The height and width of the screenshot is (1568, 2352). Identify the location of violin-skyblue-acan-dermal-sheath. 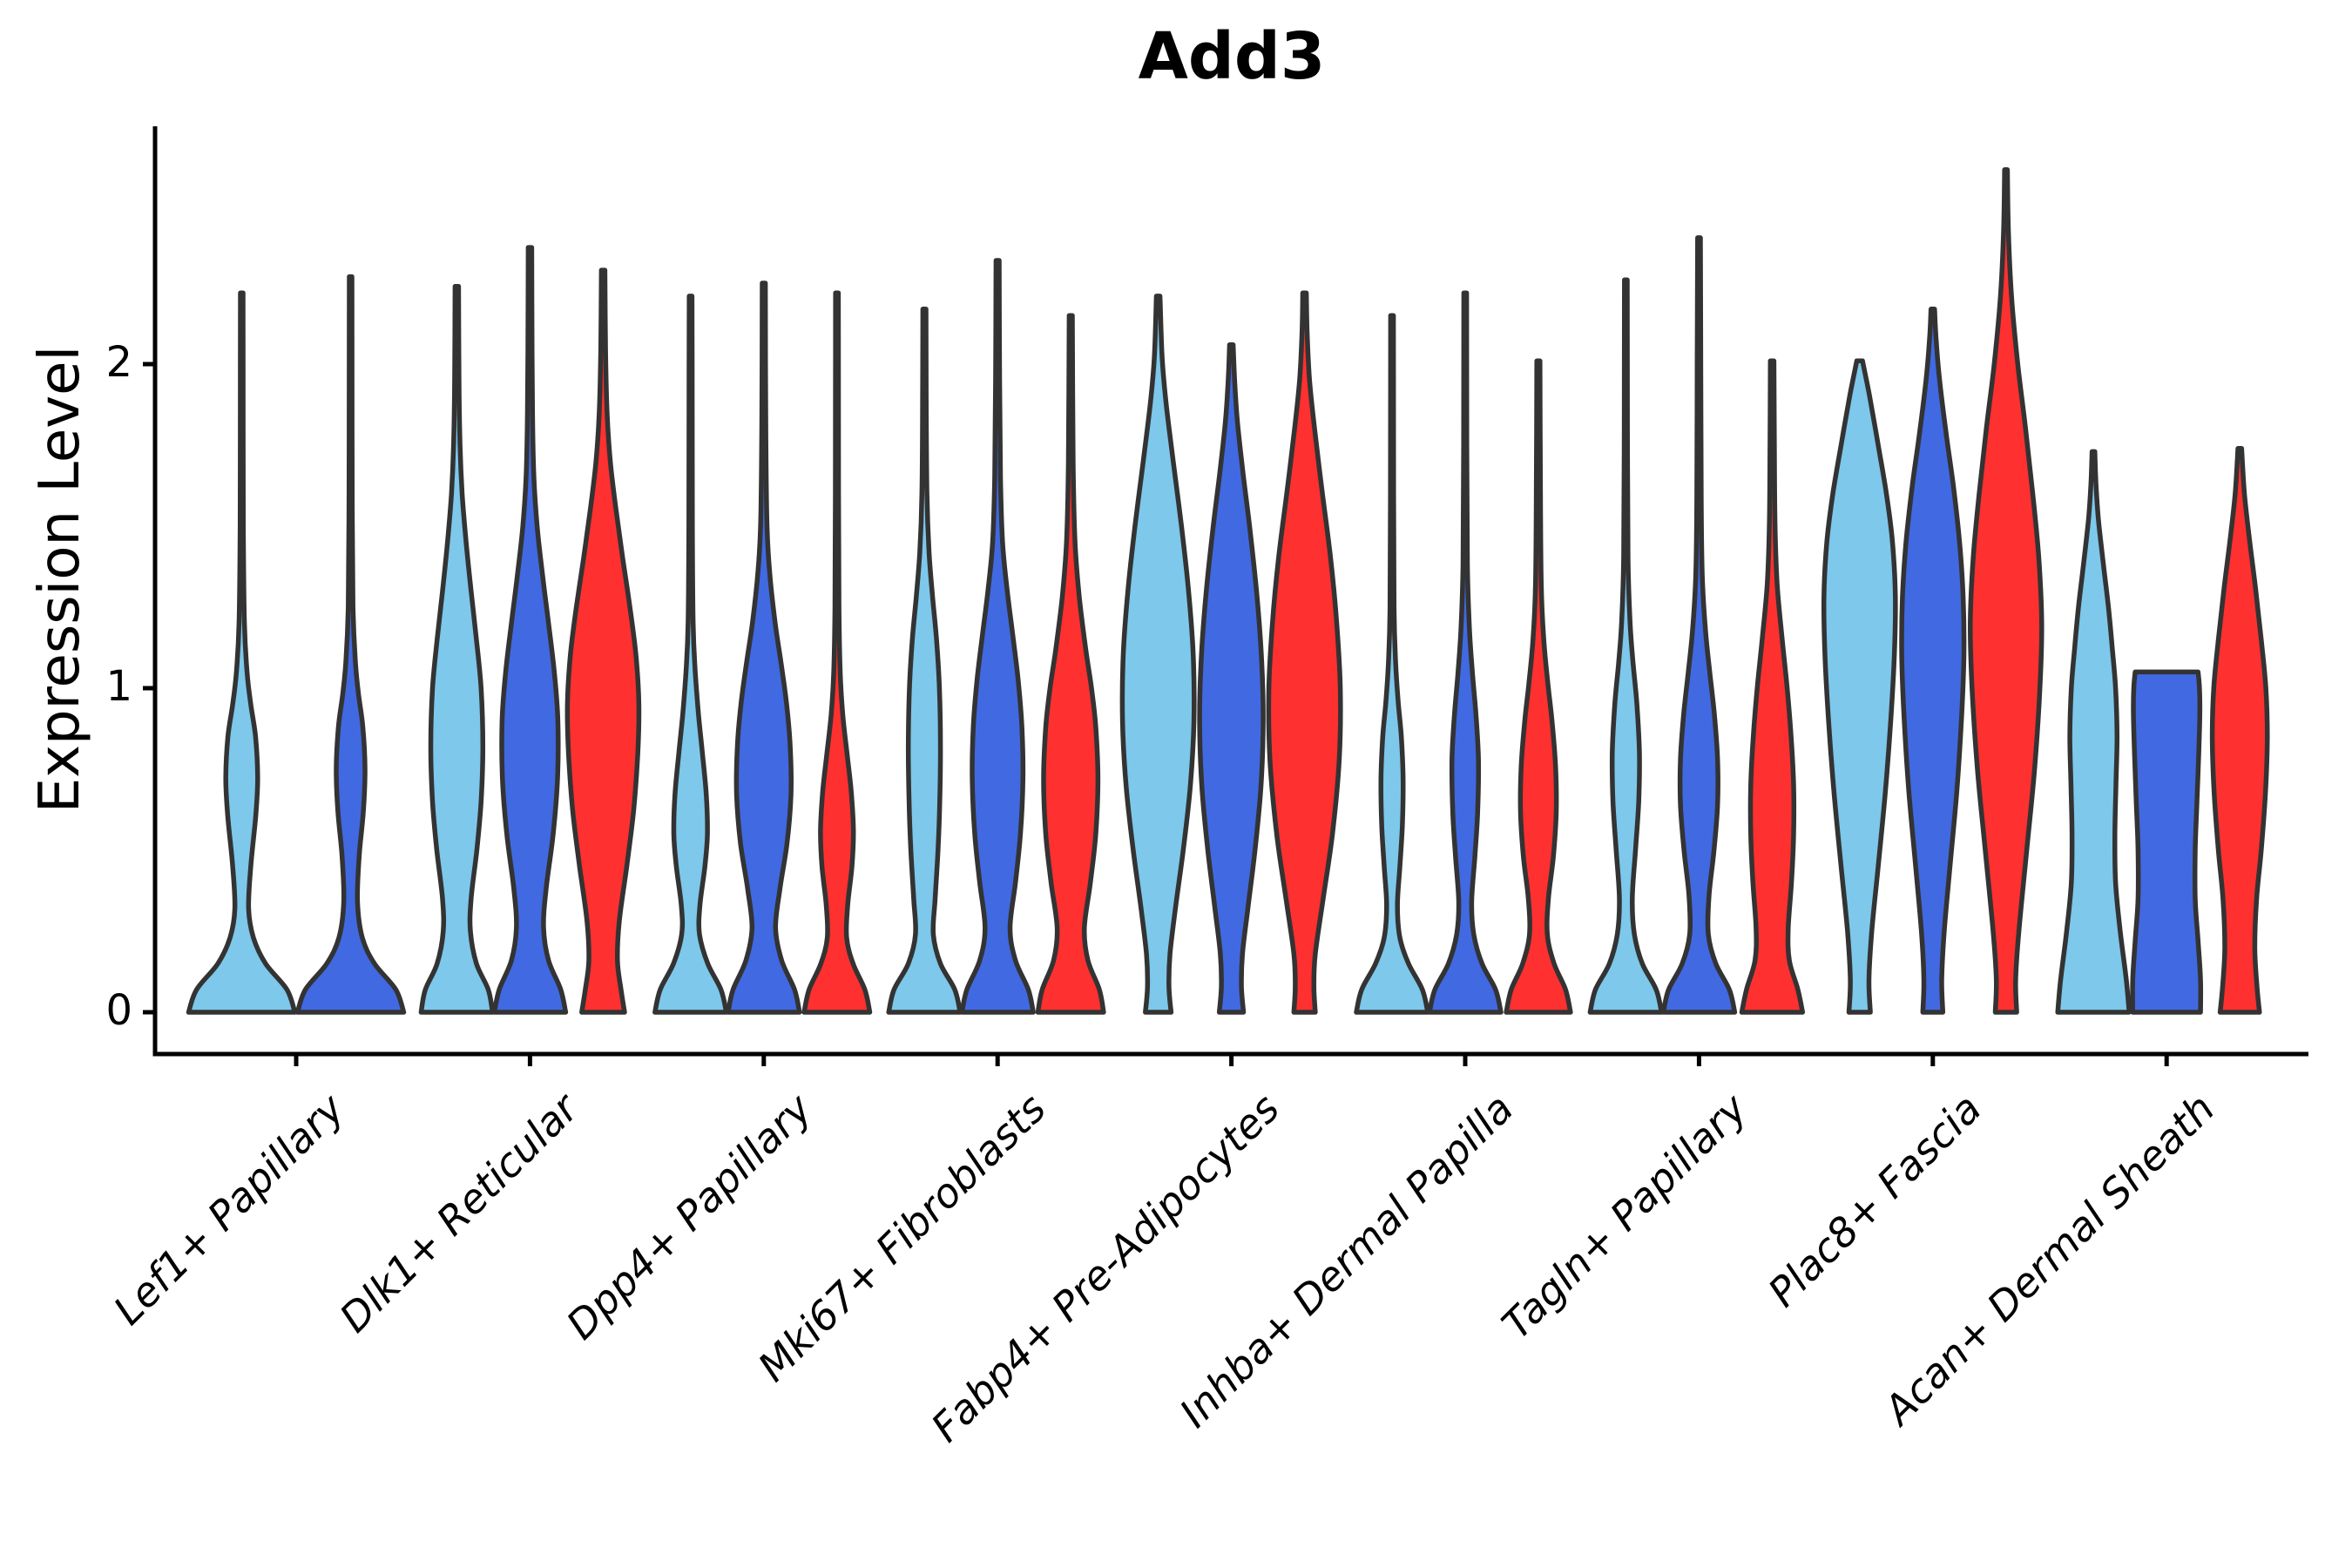
(2093, 732).